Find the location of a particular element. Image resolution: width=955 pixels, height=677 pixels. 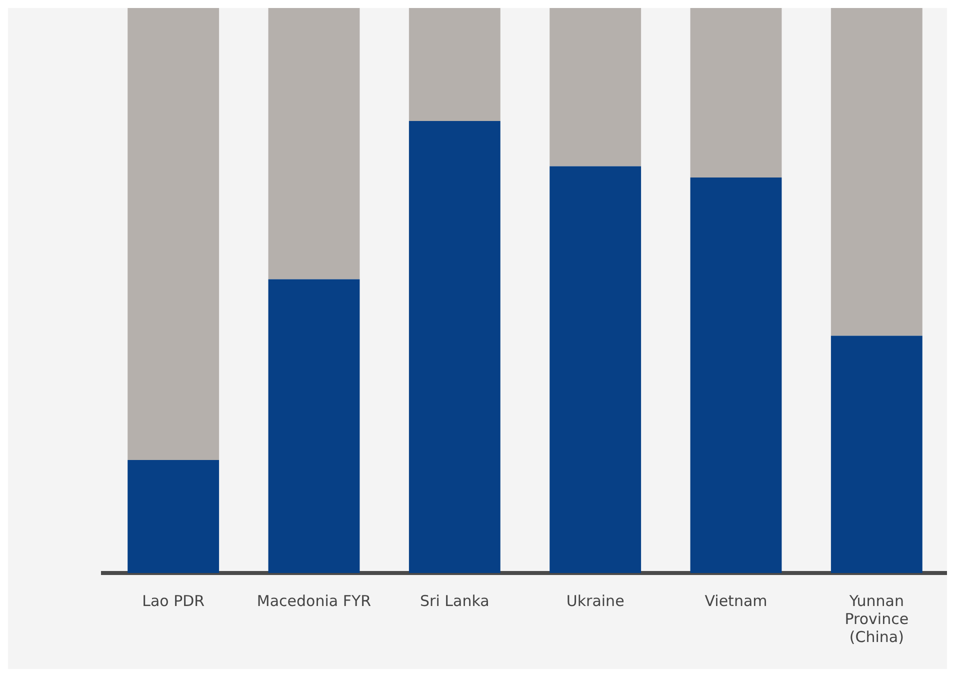

x-tick-label: Sri Lanka is located at coordinates (455, 601).